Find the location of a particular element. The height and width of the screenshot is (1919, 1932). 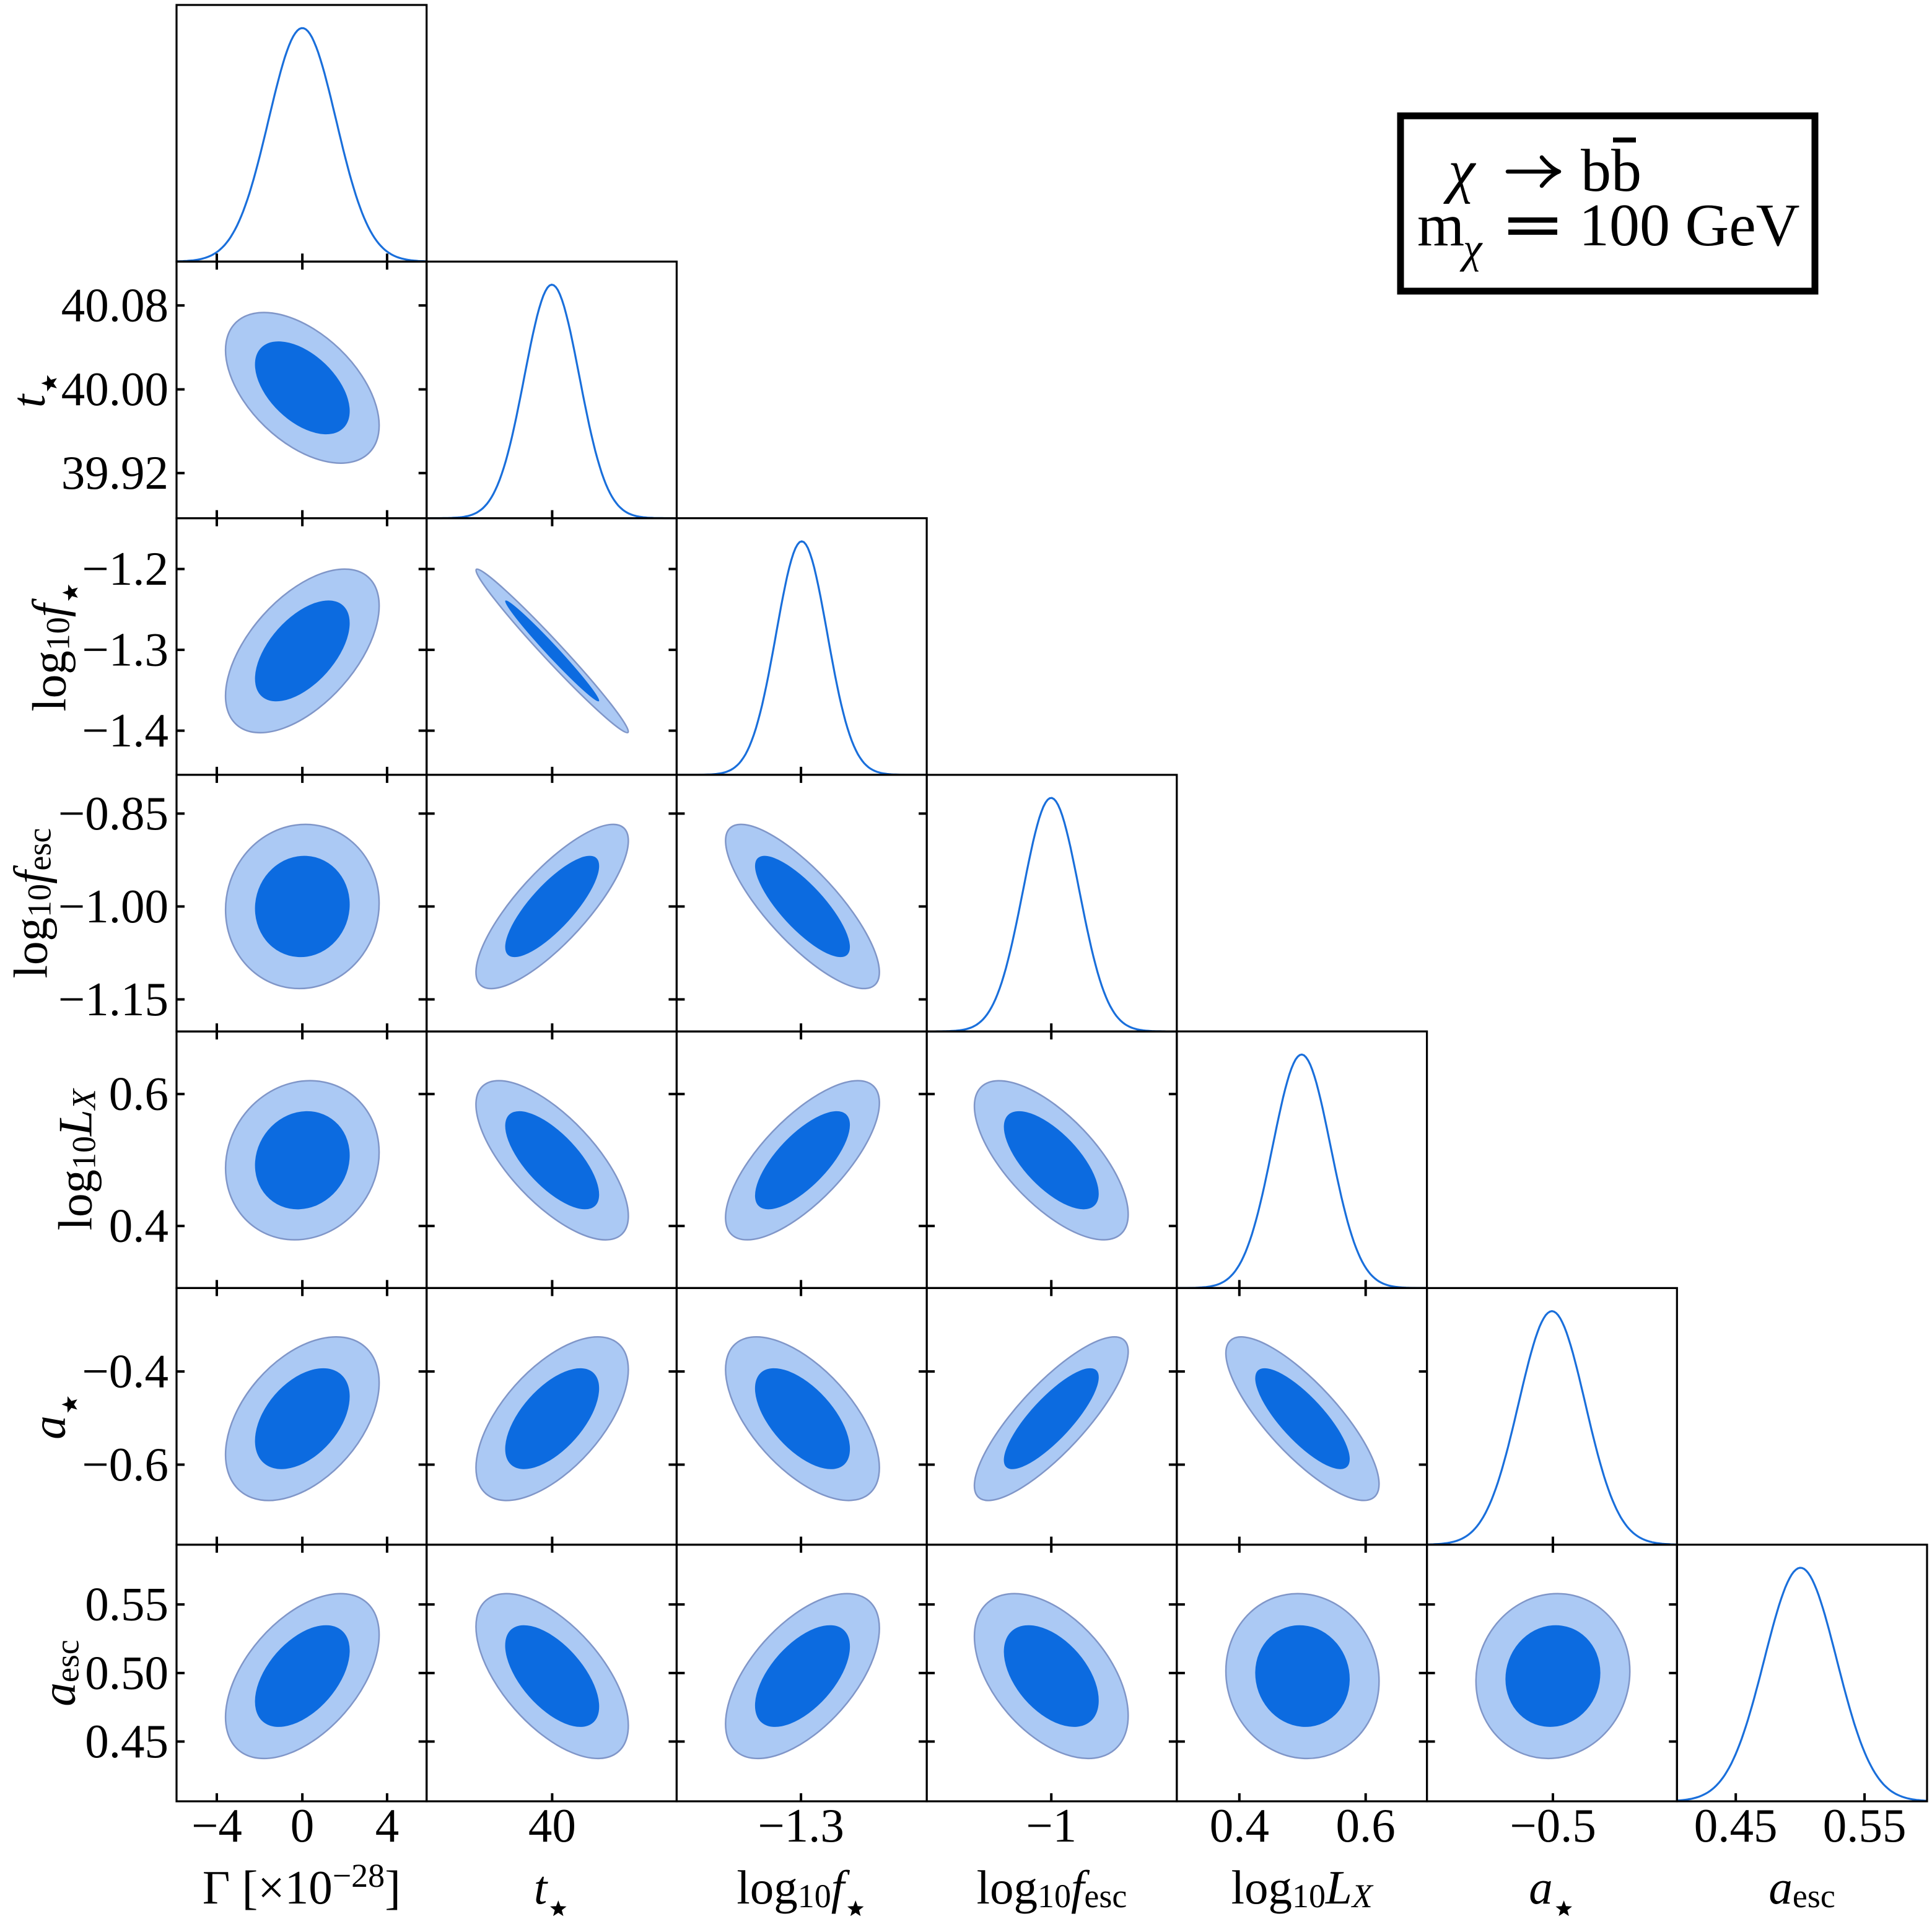

svg-text: −0.5 is located at coordinates (1553, 1825).